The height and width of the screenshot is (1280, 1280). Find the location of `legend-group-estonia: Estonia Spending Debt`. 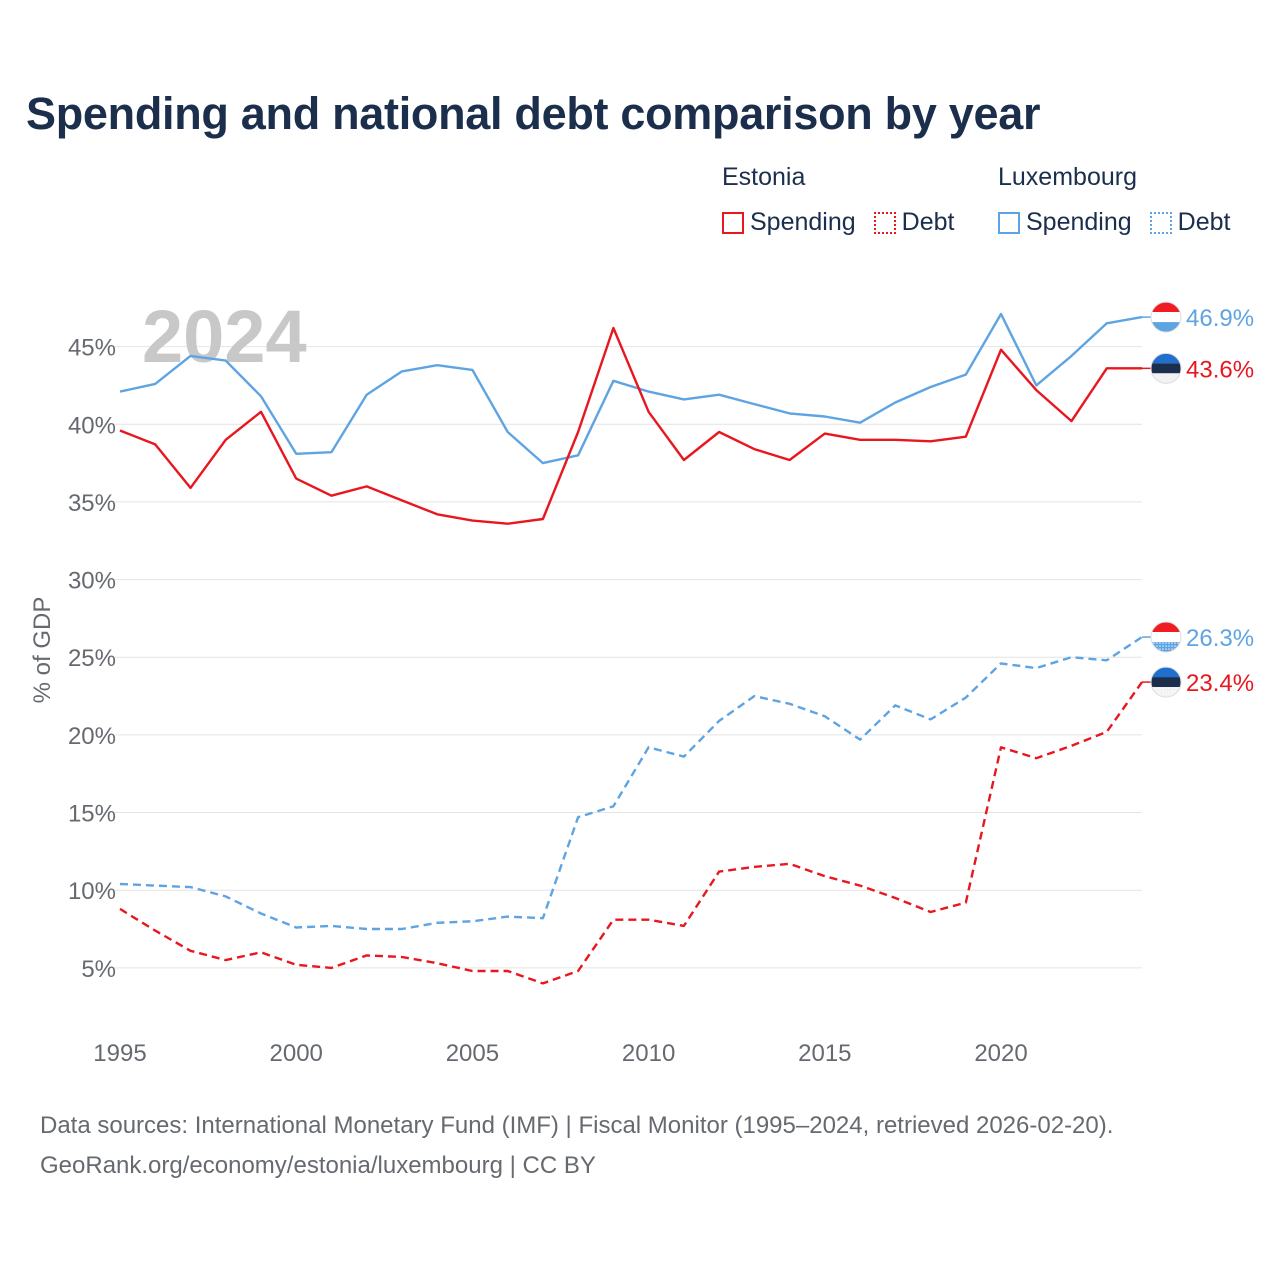

legend-group-estonia: Estonia Spending Debt is located at coordinates (847, 200).